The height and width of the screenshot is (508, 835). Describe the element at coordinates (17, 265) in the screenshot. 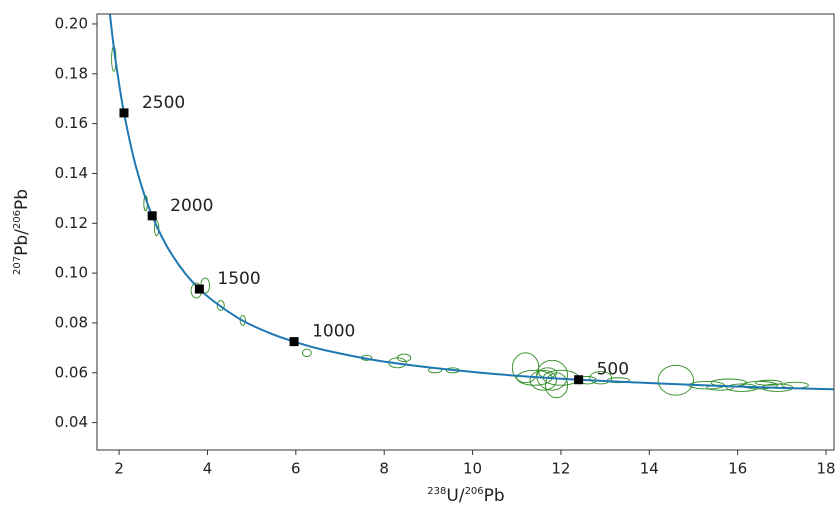

I see `y-axis-label-part: 207` at that location.